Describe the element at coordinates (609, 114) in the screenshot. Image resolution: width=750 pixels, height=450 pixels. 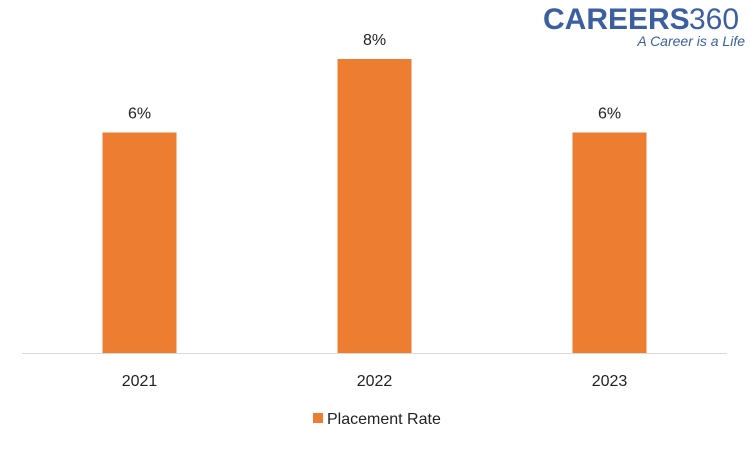
I see `data-label-2023: 6%` at that location.